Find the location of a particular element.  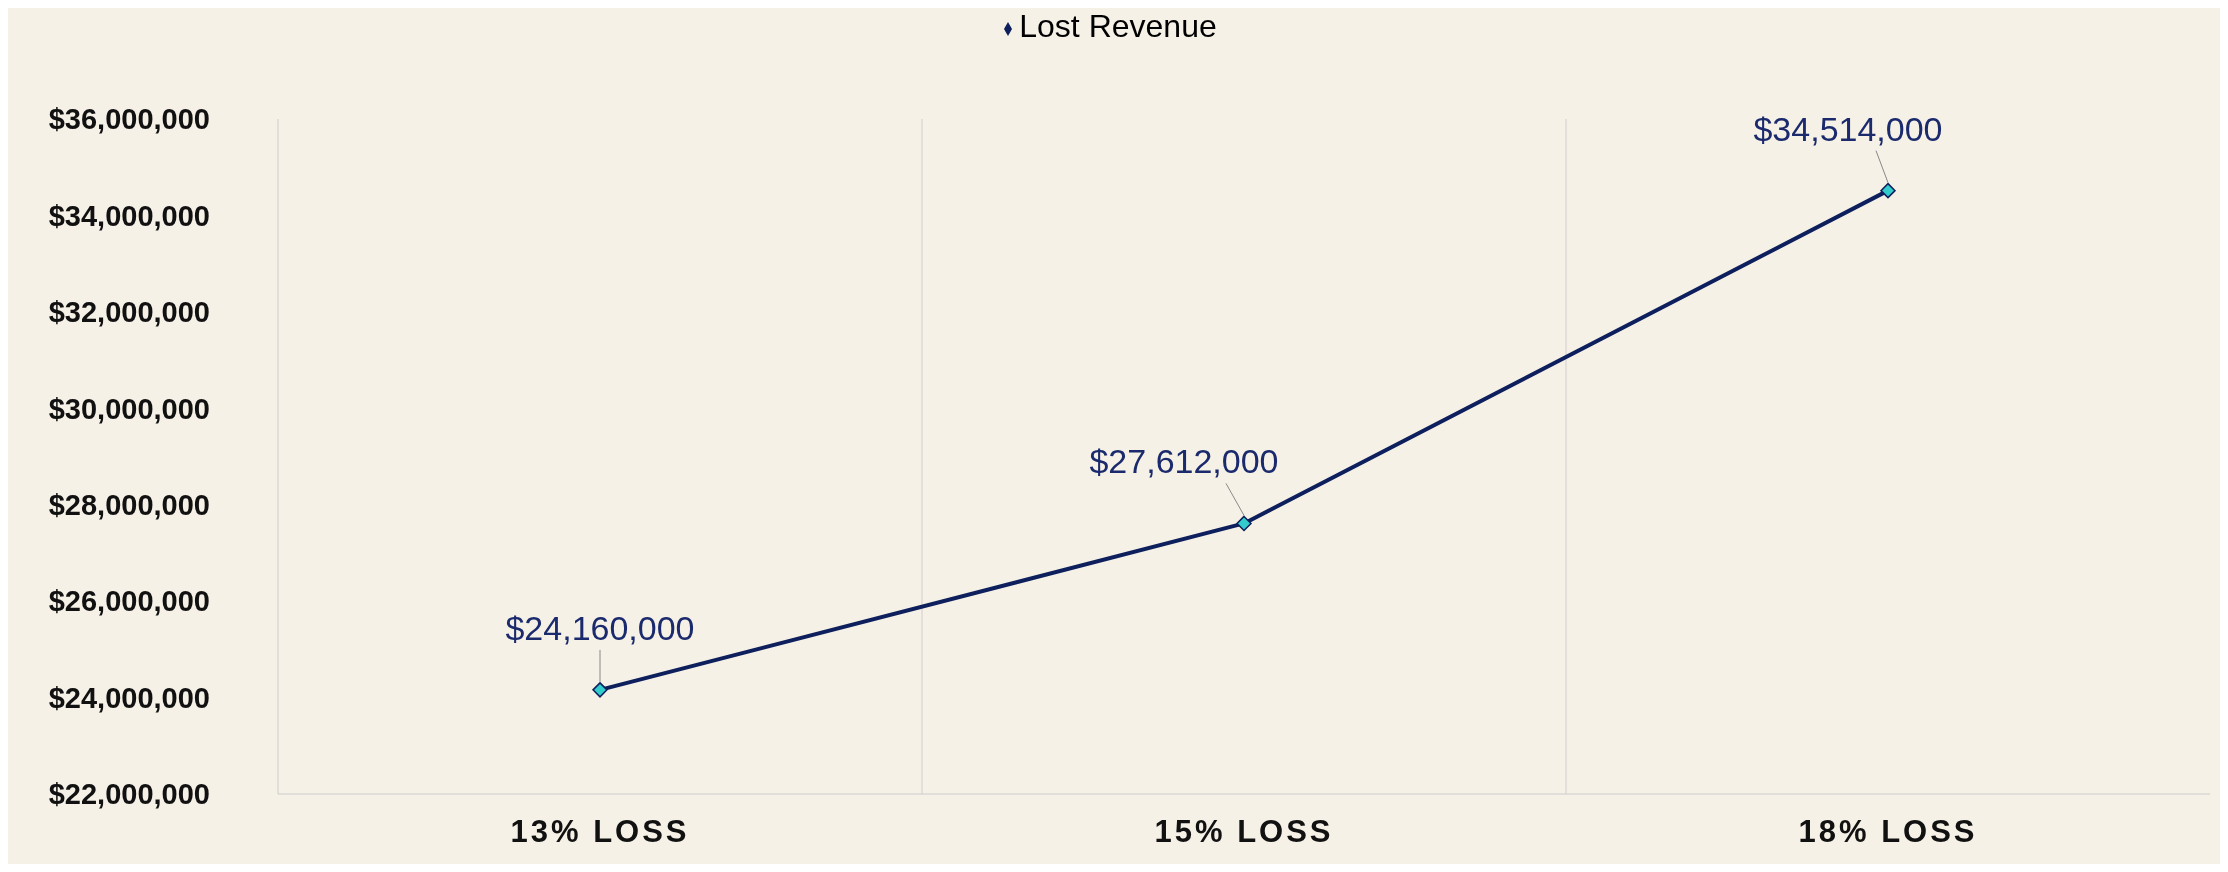

data-label: $24,160,000 is located at coordinates (600, 627).